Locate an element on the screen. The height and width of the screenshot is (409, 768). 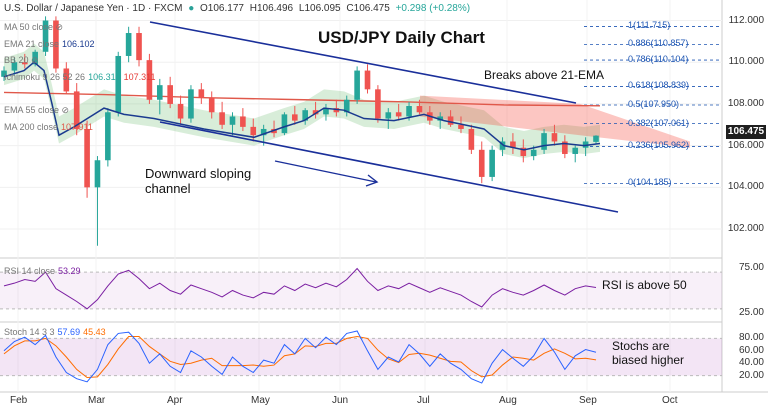
direction-arrow-icon is located at coordinates (325, 171).